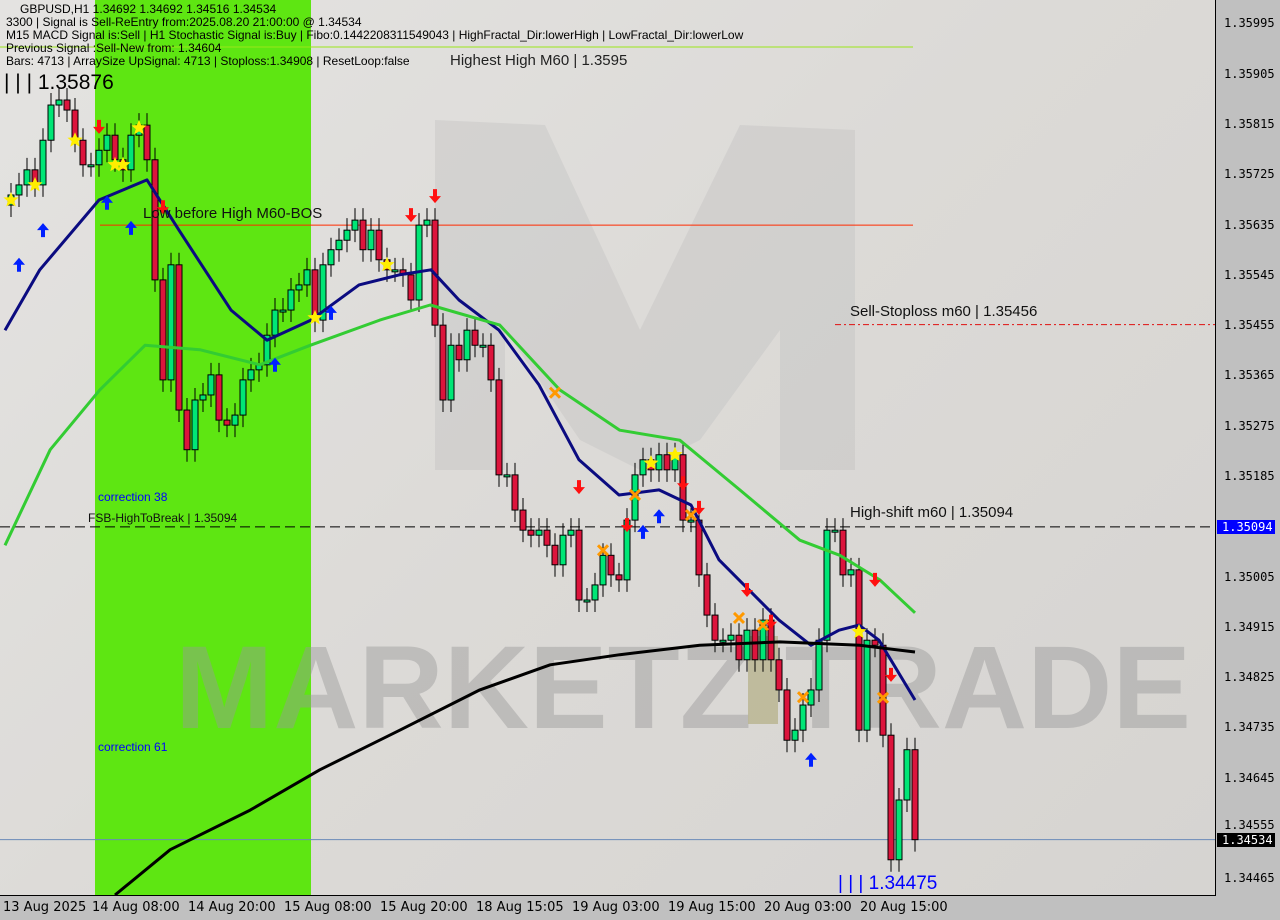  What do you see at coordinates (712, 907) in the screenshot?
I see `time-tick-label: 19 Aug 15:00` at bounding box center [712, 907].